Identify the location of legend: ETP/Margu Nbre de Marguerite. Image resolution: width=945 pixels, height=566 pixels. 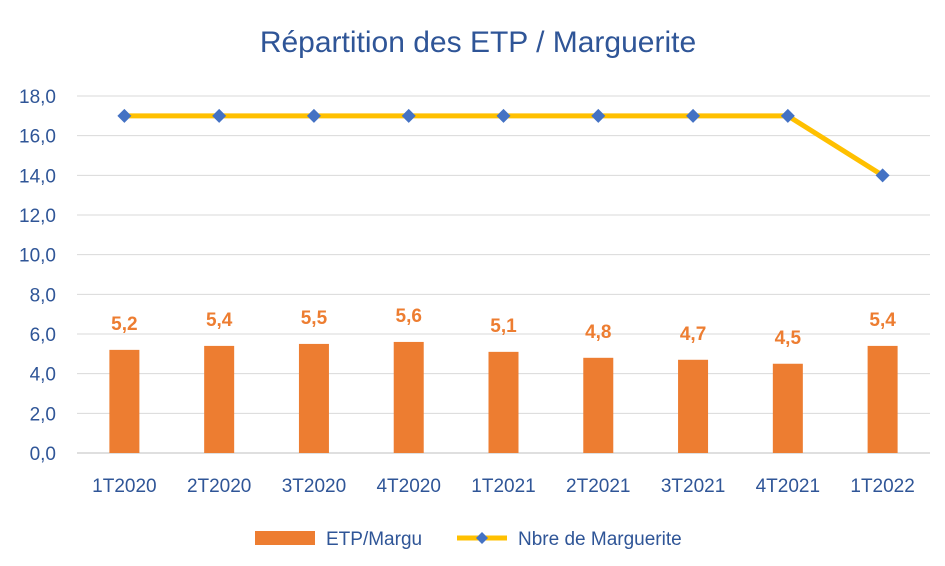
(468, 539).